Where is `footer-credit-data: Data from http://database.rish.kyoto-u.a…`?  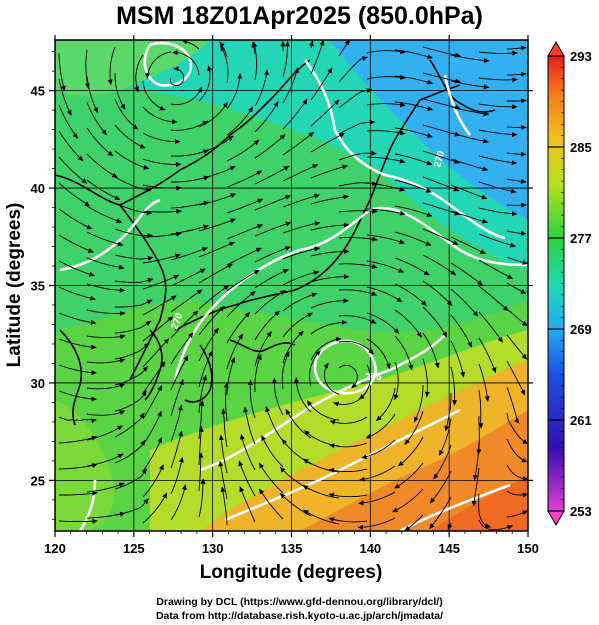 footer-credit-data: Data from http://database.rish.kyoto-u.a… is located at coordinates (299, 616).